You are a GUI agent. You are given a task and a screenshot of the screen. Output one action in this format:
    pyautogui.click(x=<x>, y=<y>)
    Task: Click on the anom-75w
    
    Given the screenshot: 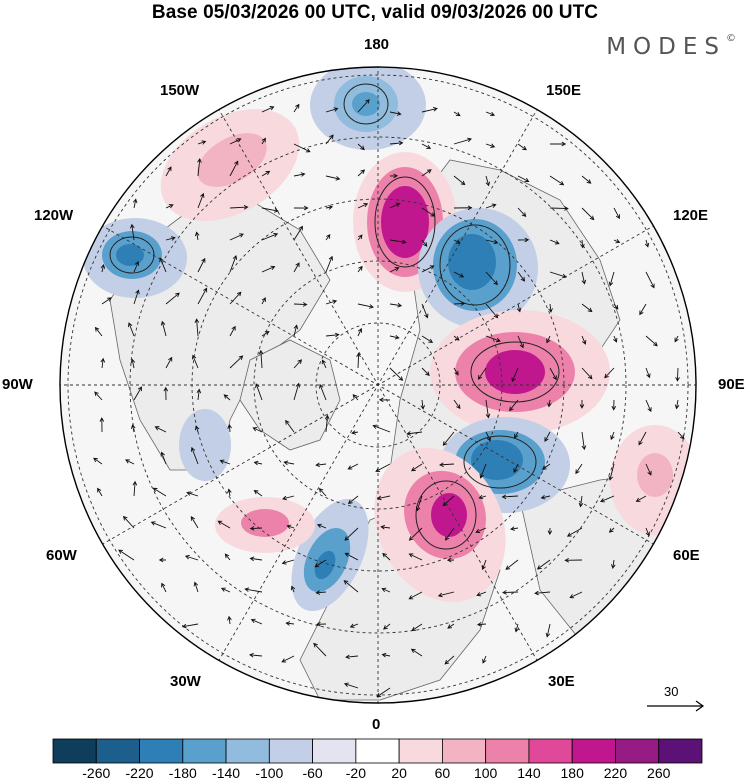 What is the action you would take?
    pyautogui.click(x=205, y=445)
    